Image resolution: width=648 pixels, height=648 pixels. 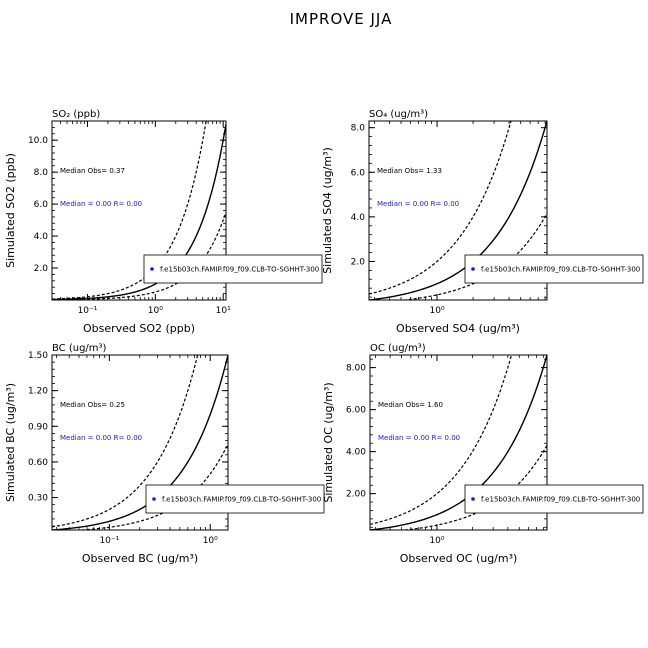 I want to click on median-obs-text: Median Obs= 1.33, so click(x=409, y=171).